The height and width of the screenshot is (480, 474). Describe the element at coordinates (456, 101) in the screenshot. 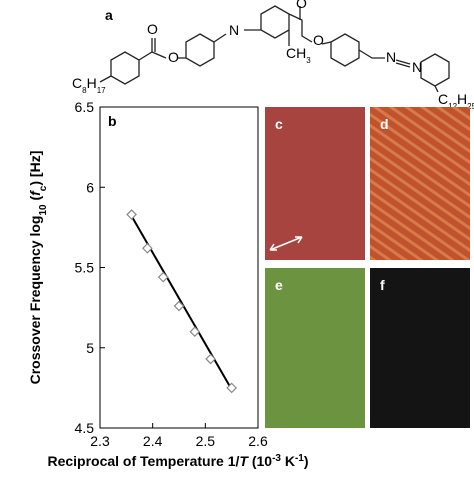

I see `atom-label: C12H25` at that location.